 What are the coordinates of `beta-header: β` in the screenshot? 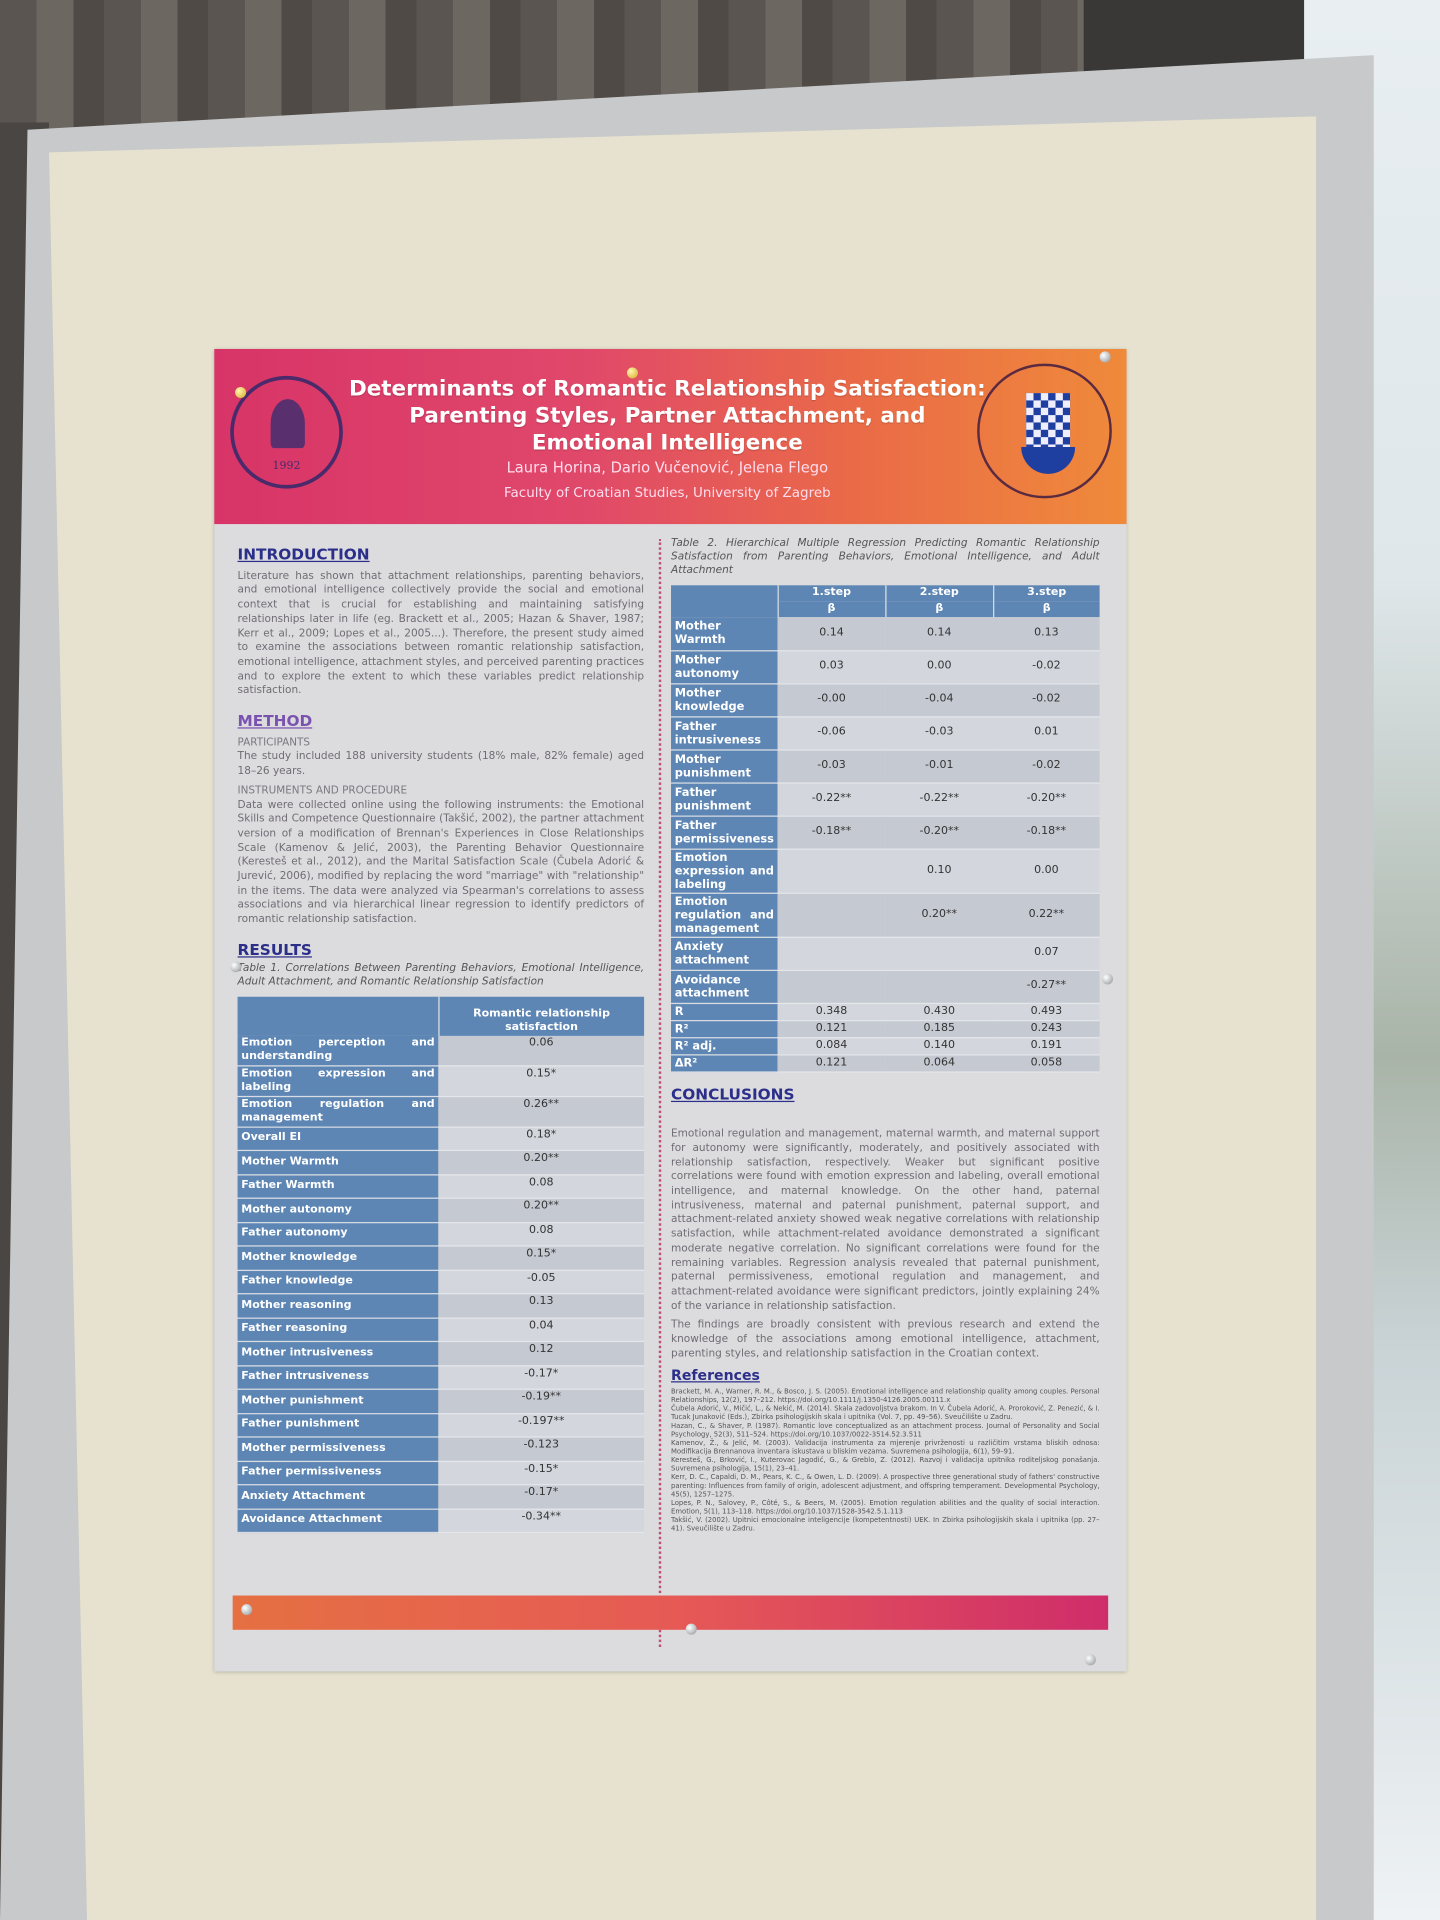 It's located at (1046, 609).